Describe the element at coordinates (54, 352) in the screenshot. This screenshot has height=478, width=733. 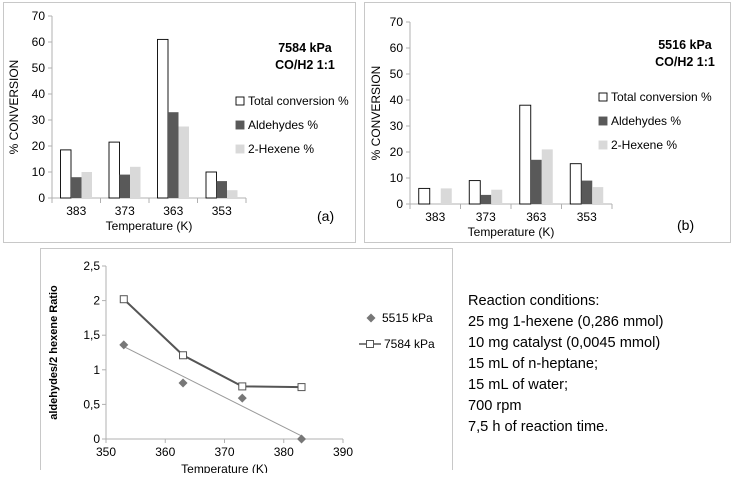
I see `y-axis-title: aldehydes/2 hexene Ratio` at that location.